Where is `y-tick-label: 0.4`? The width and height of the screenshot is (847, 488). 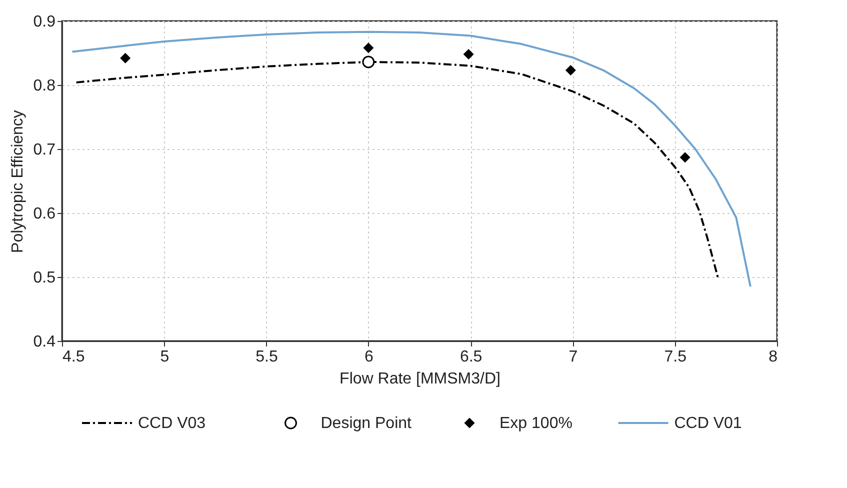 y-tick-label: 0.4 is located at coordinates (44, 342).